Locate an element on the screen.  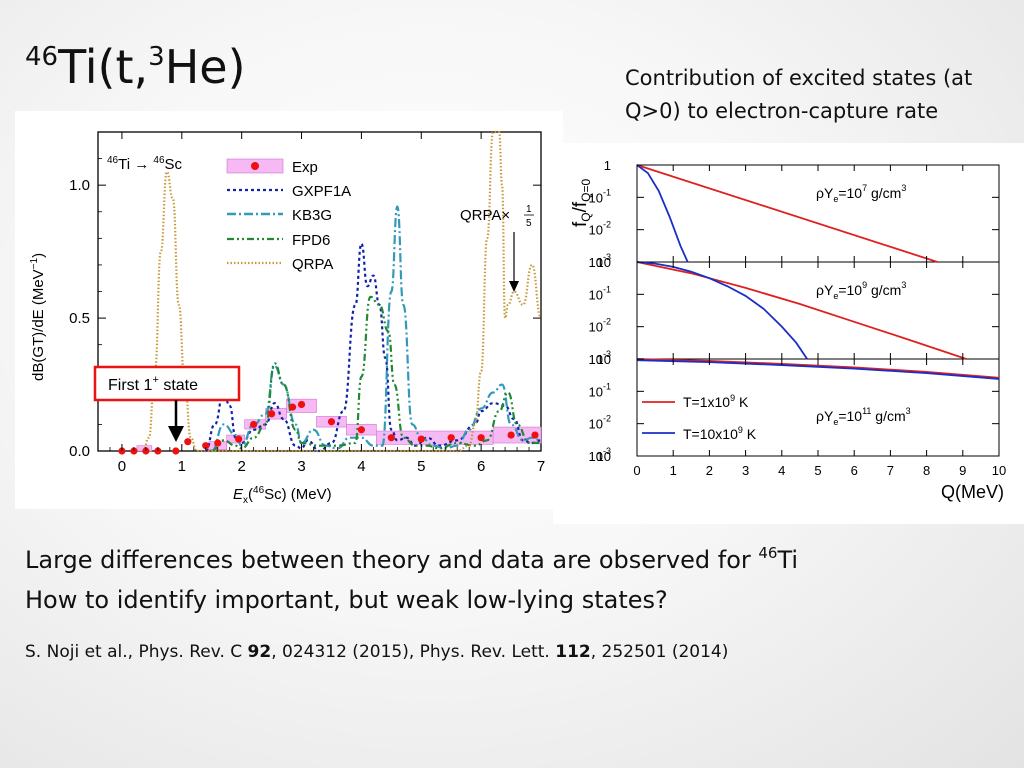
right-legend: T=1x109 K T=10x109 K is located at coordinates (699, 417).